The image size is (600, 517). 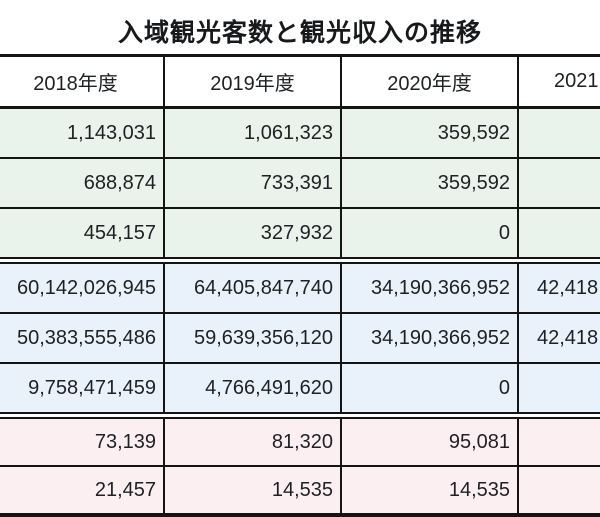 I want to click on data-cell: 733,391, so click(x=252, y=183).